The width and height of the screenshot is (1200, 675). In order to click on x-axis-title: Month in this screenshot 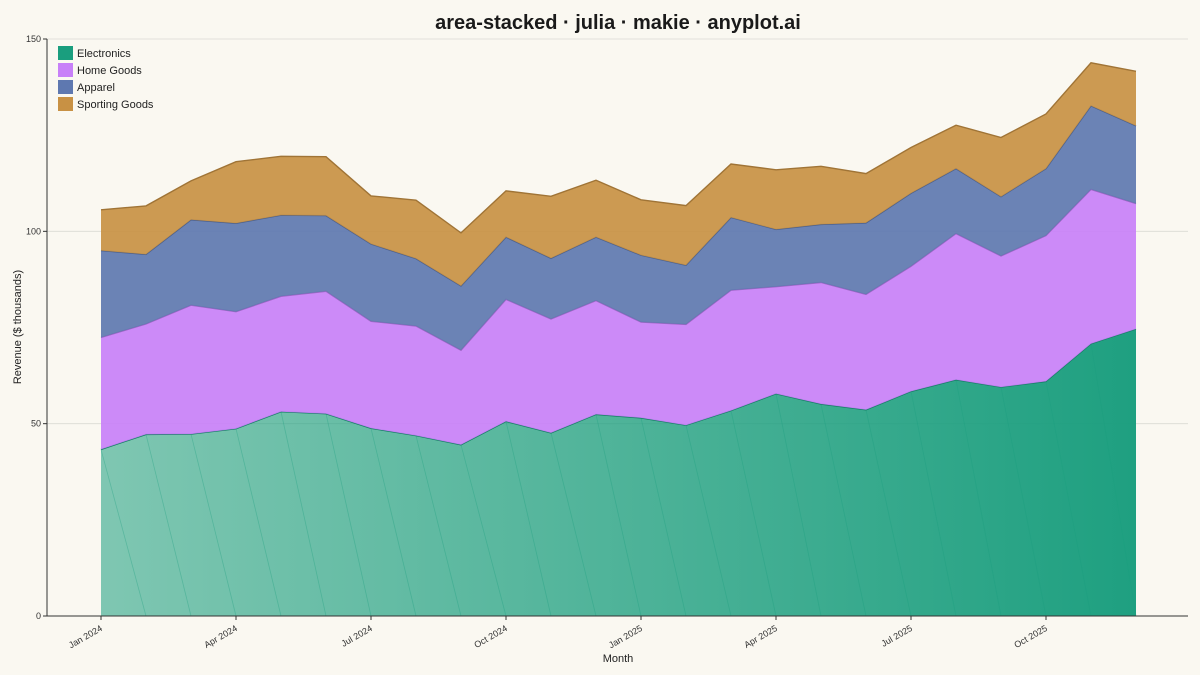, I will do `click(618, 659)`.